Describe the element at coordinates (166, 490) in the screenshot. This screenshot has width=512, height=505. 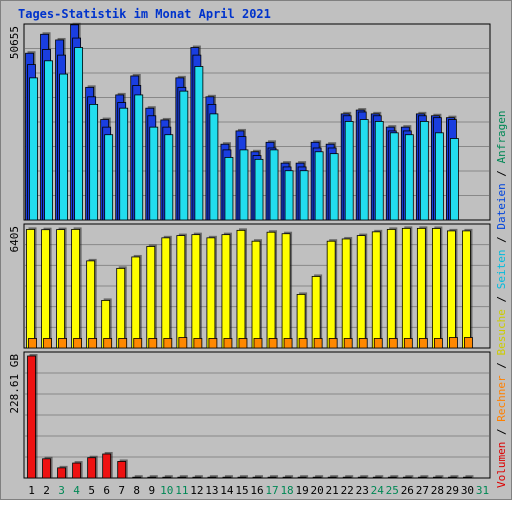
I see `x-tick-label-10: 10` at that location.